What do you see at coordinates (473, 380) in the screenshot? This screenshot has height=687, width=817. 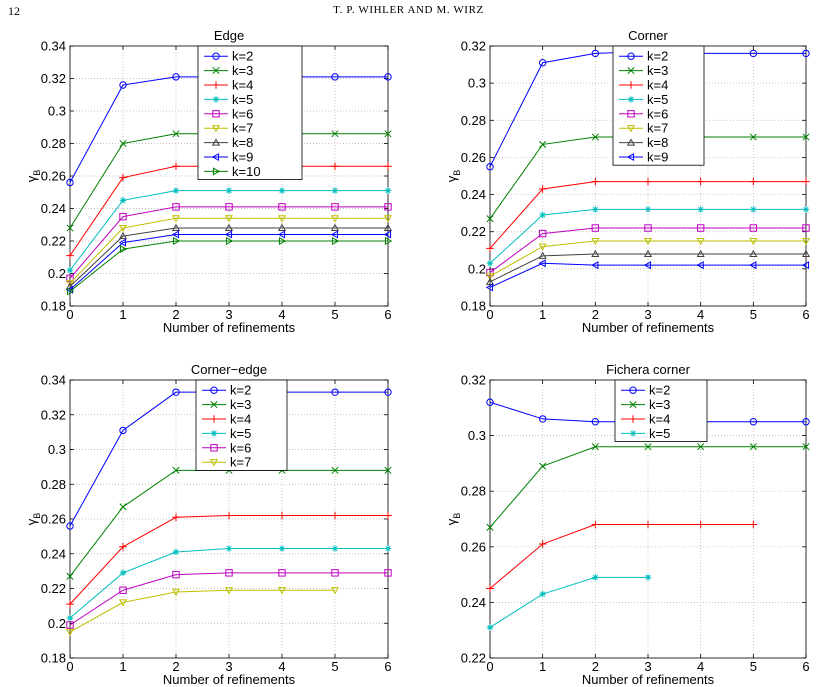 I see `y-tick-label: 0.32` at bounding box center [473, 380].